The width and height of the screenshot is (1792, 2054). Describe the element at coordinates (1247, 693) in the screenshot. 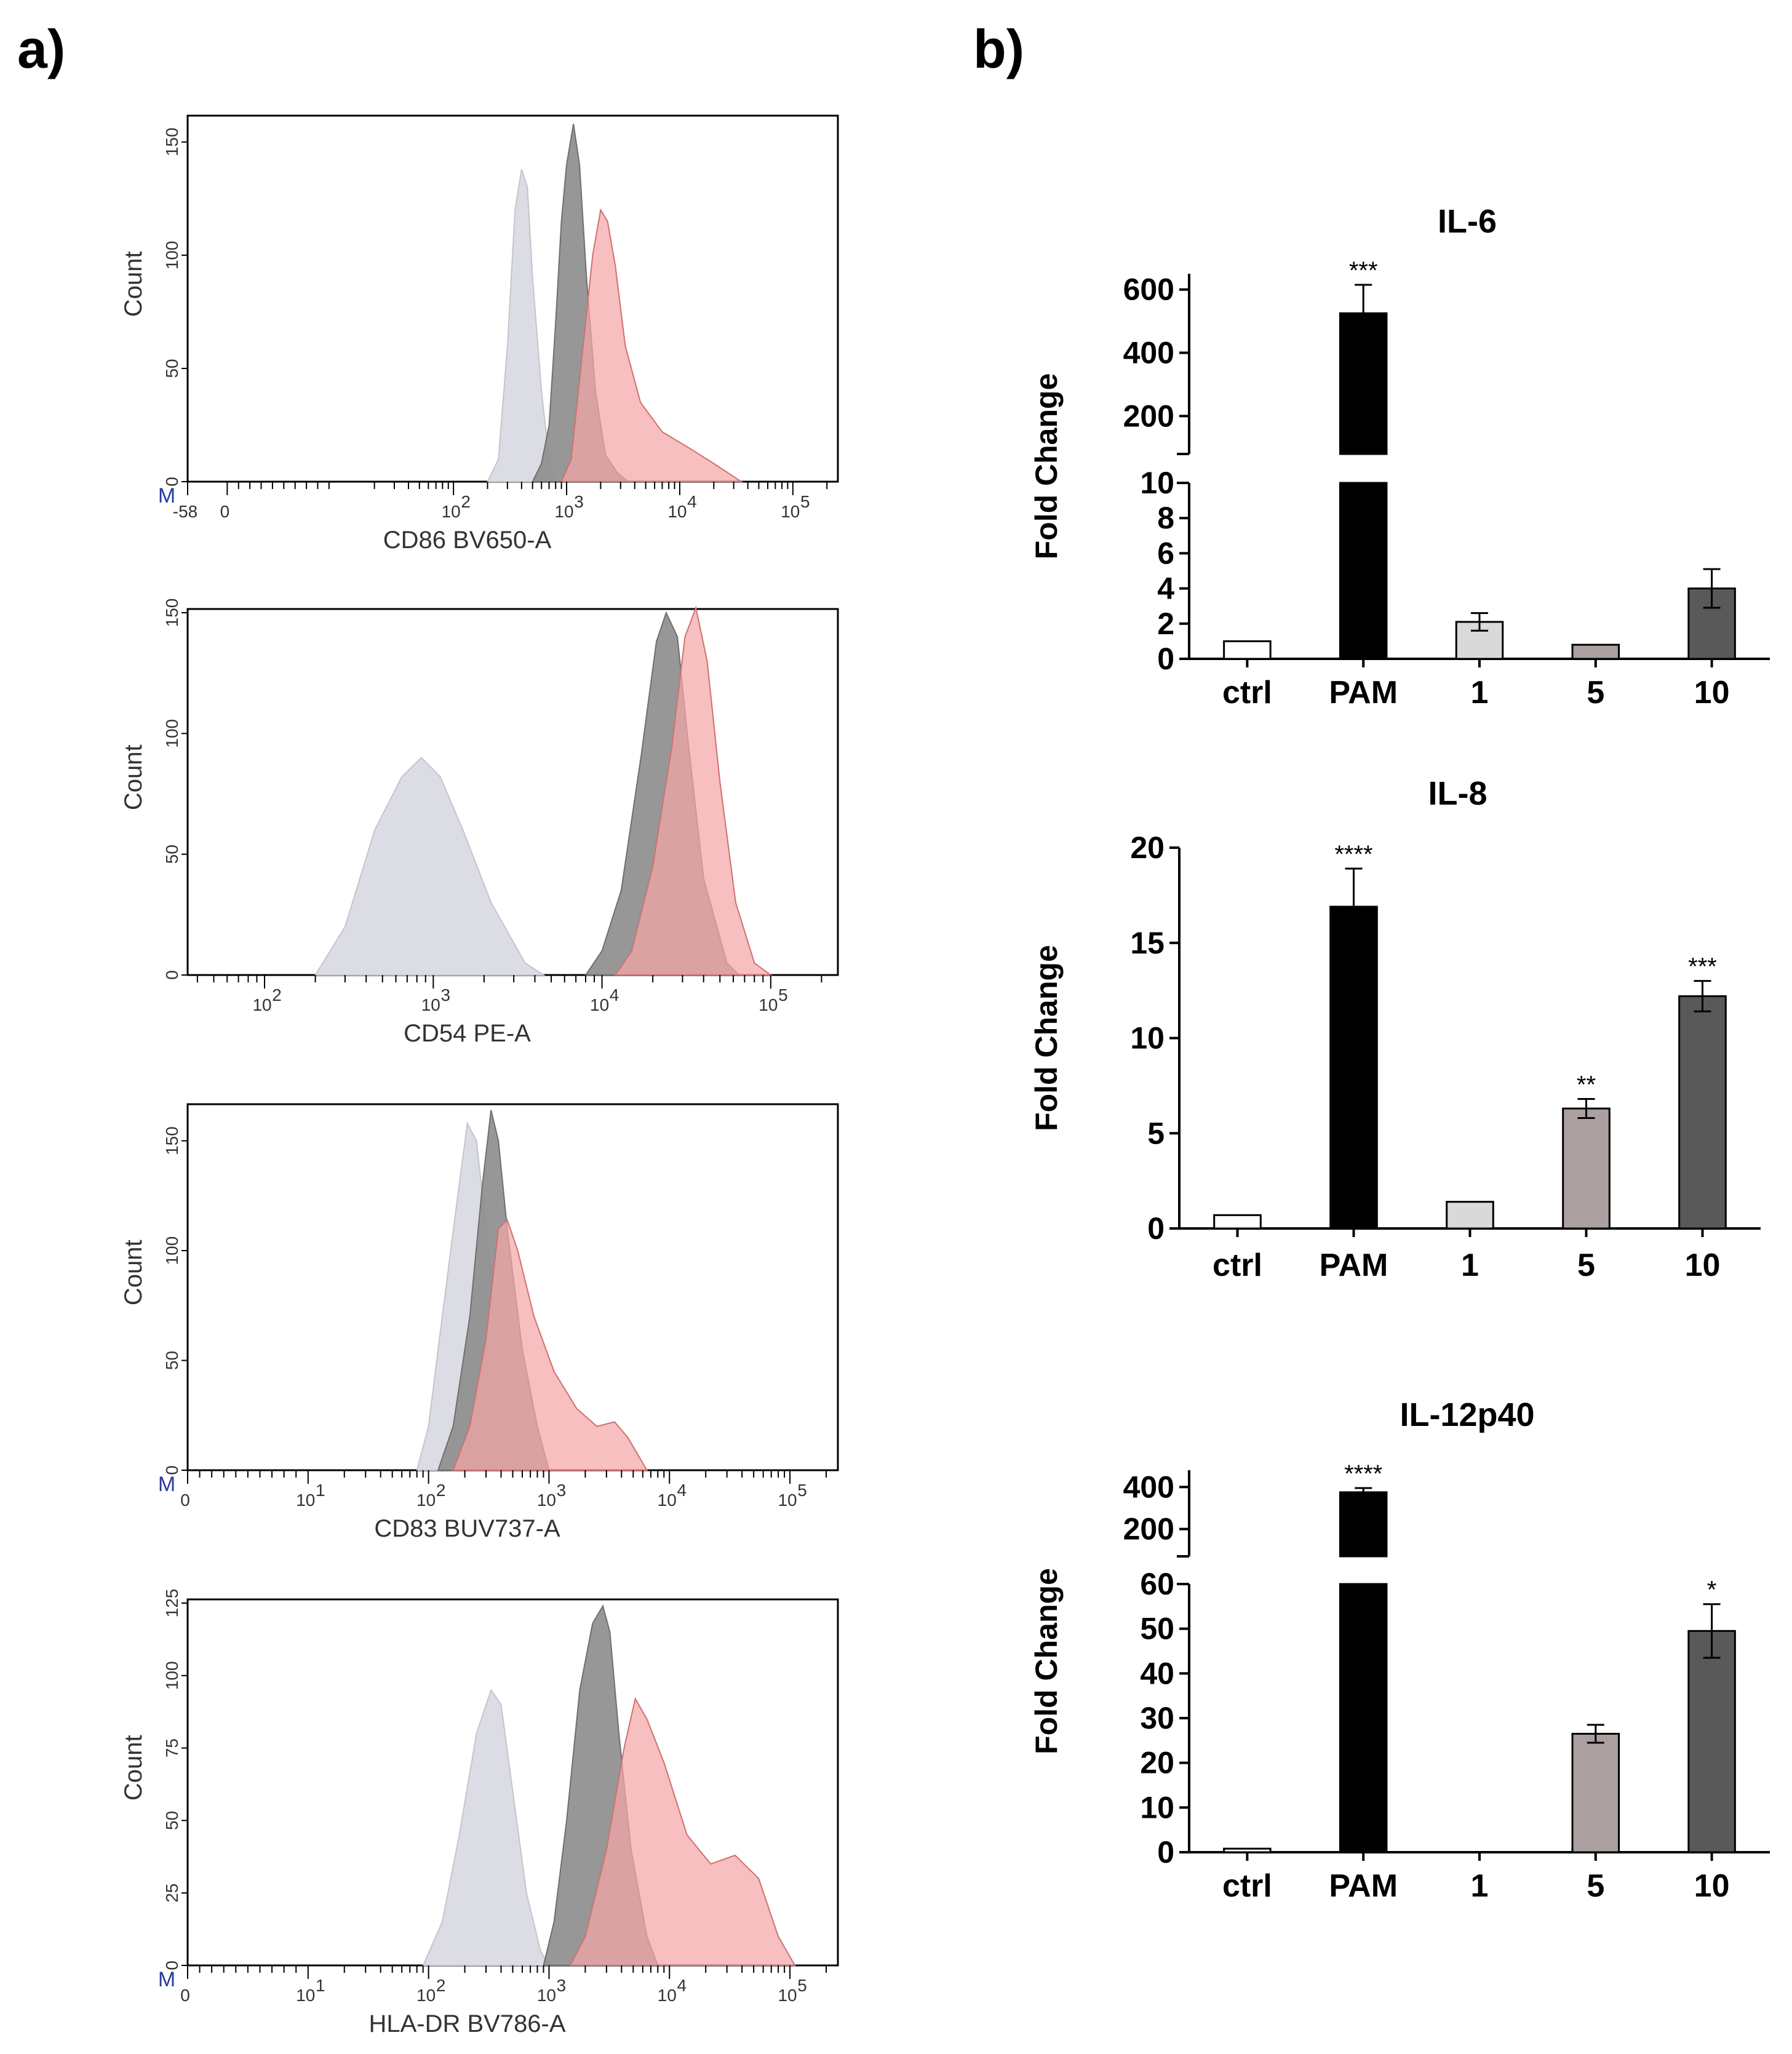

I see `category-label: ctrl` at that location.